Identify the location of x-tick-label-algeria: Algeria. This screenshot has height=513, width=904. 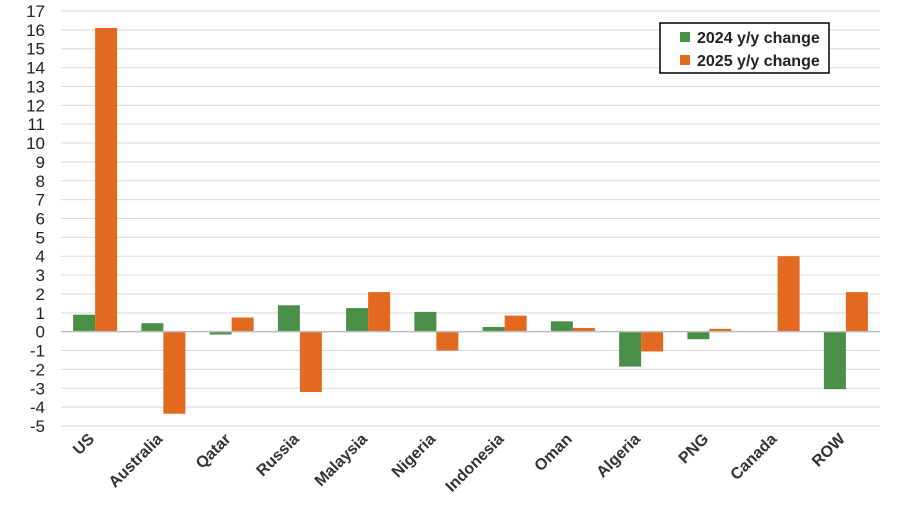
(619, 456).